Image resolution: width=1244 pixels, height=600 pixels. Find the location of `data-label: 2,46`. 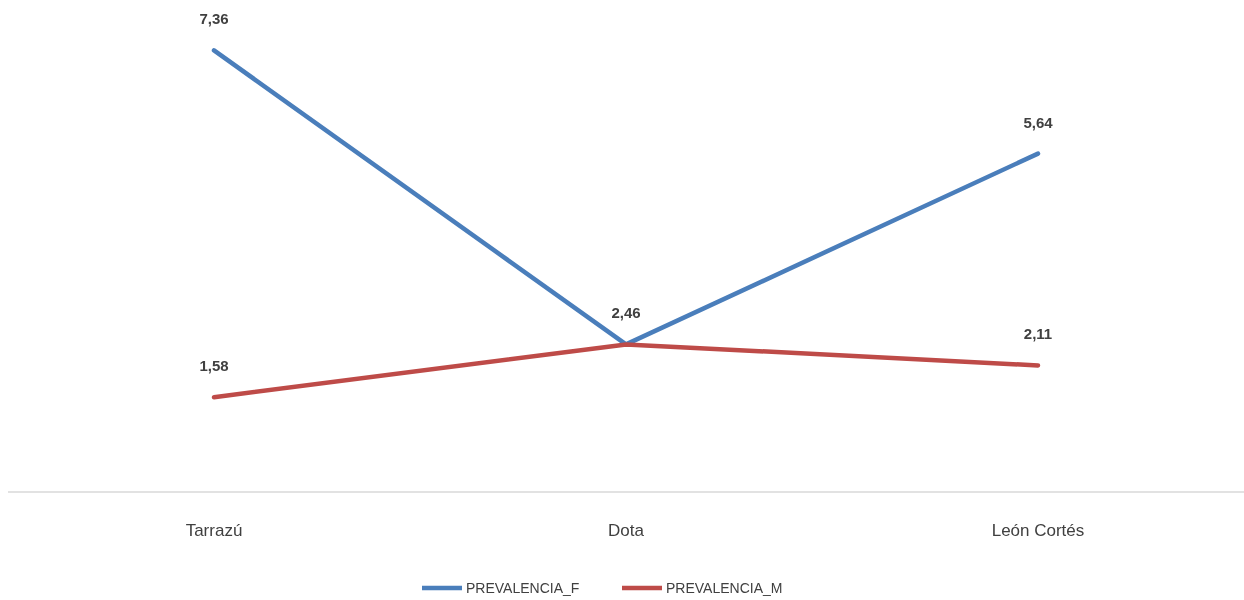

data-label: 2,46 is located at coordinates (626, 313).